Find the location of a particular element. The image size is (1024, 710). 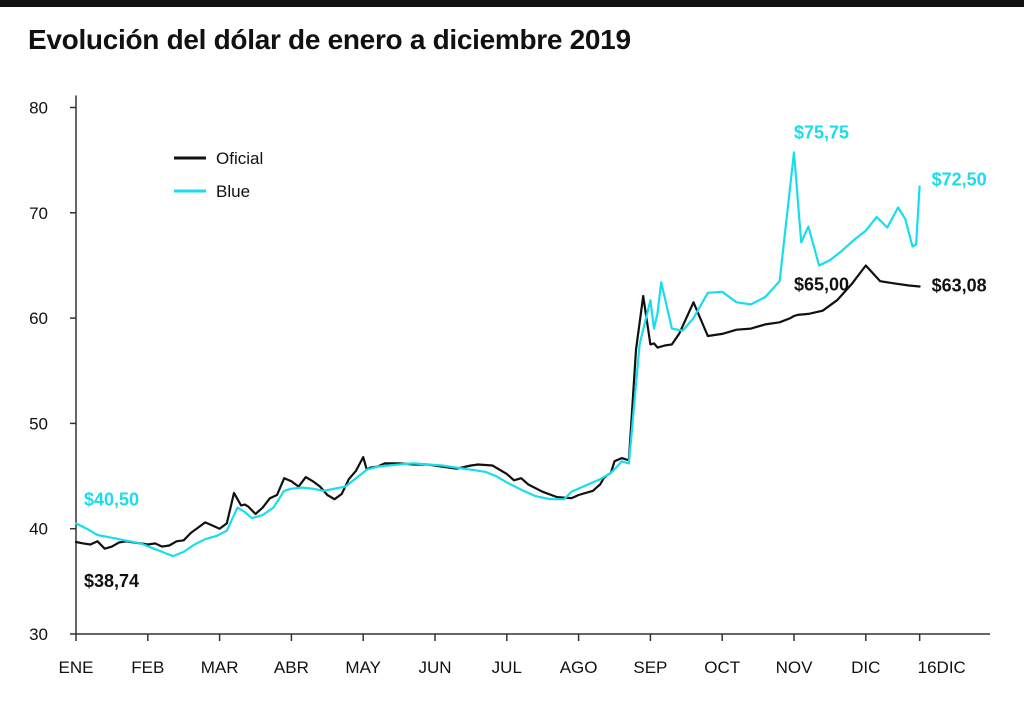

data-label-oficial: $63,08 is located at coordinates (959, 286).